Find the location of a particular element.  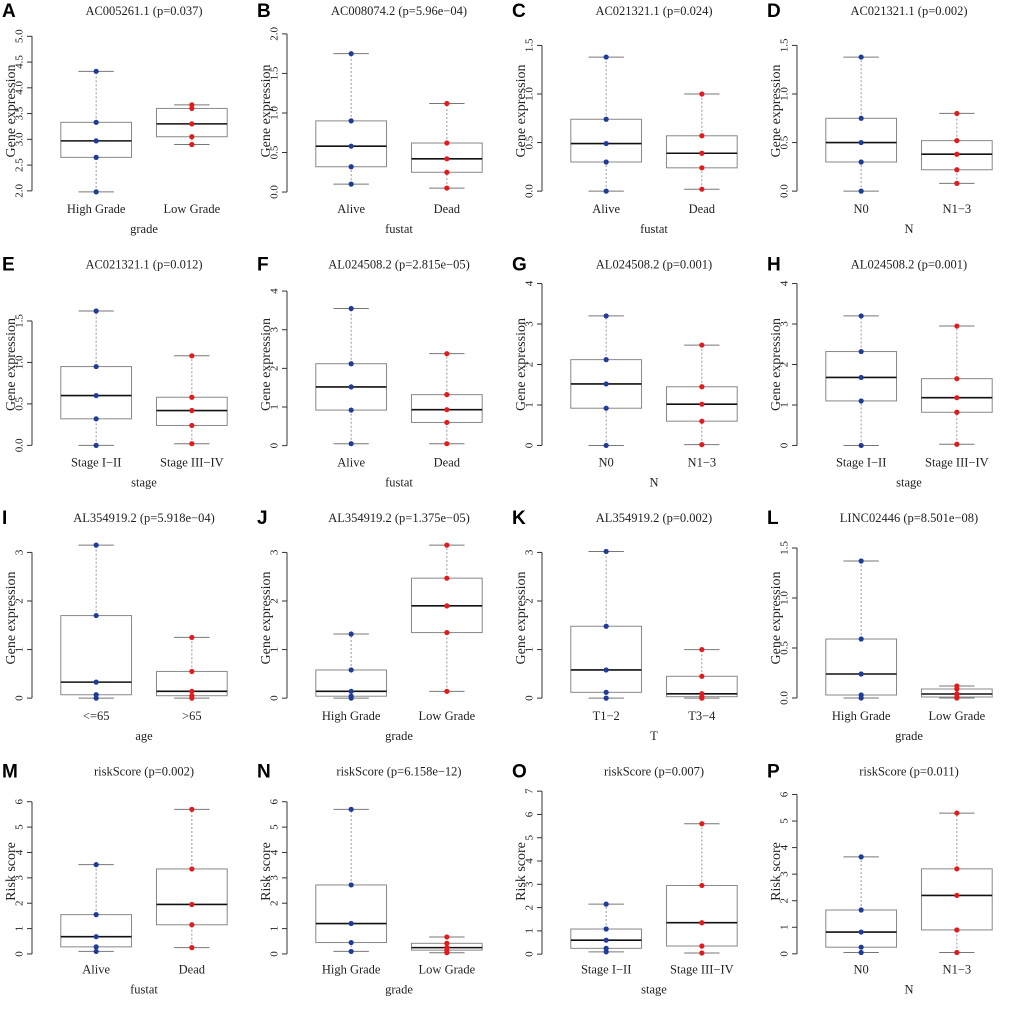

panel-title: AL024508.2 (p=0.001) is located at coordinates (654, 264).